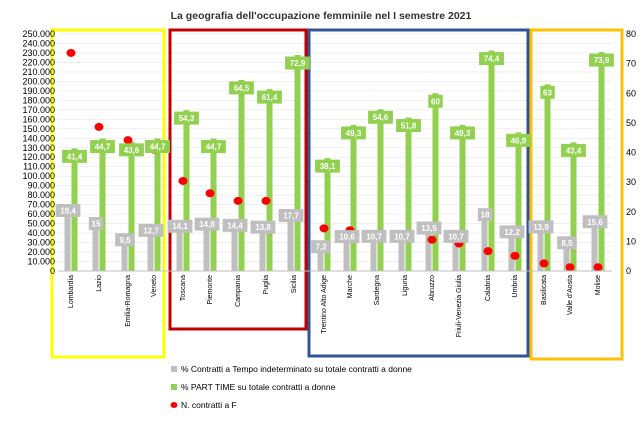 The image size is (643, 432). I want to click on bar-contratti-sicilia, so click(290, 244).